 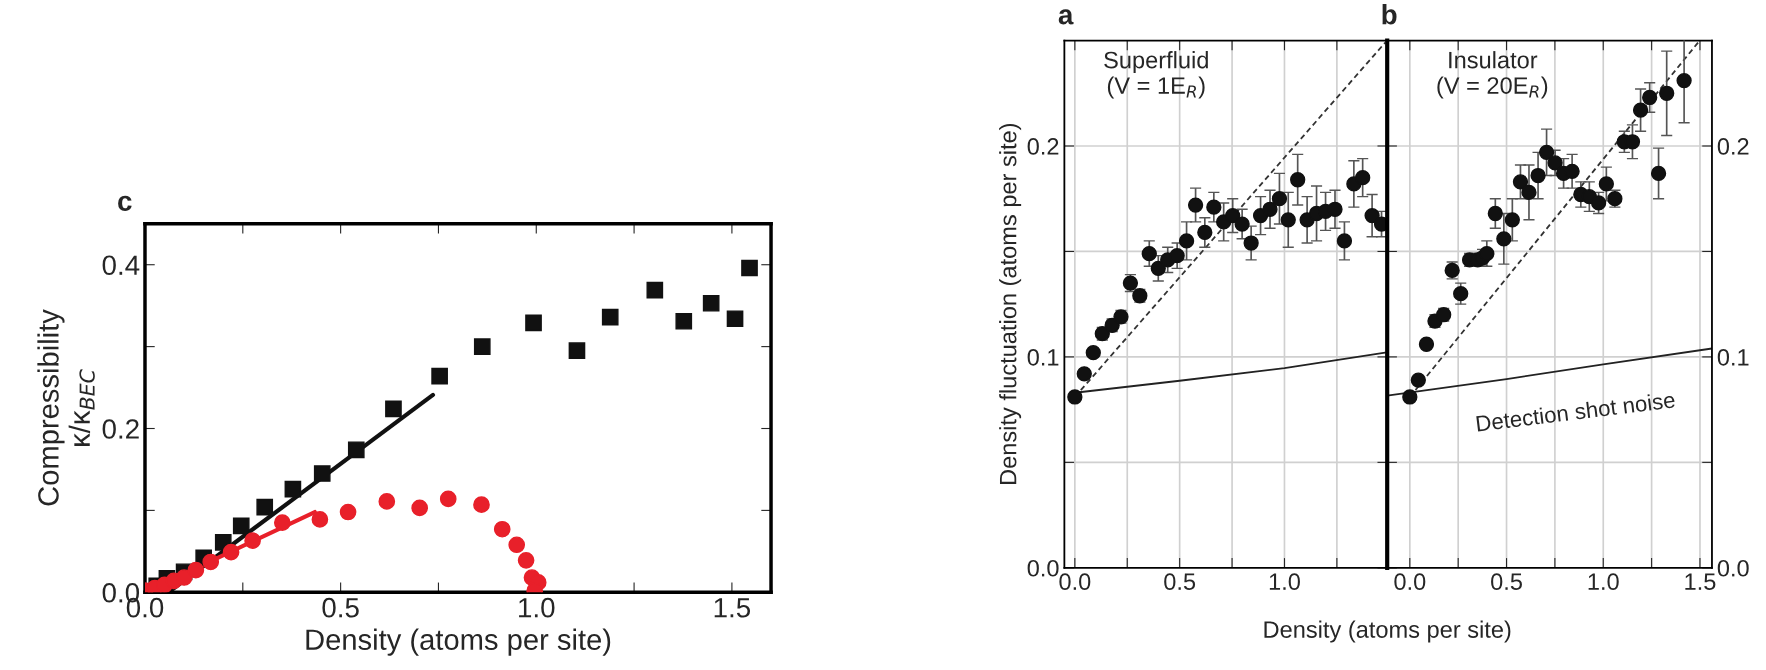 What do you see at coordinates (1389, 14) in the screenshot?
I see `text: b` at bounding box center [1389, 14].